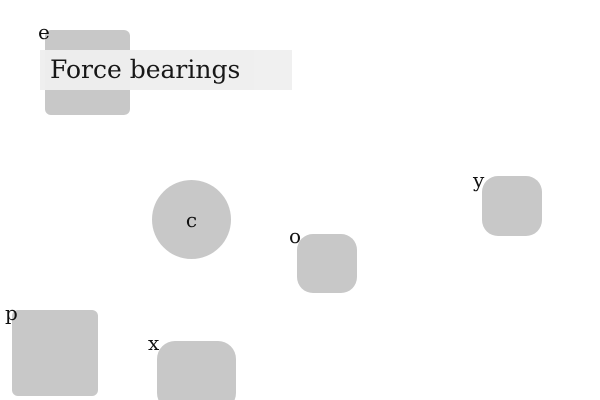 This screenshot has height=400, width=600. What do you see at coordinates (154, 343) in the screenshot?
I see `node-x-label: x` at bounding box center [154, 343].